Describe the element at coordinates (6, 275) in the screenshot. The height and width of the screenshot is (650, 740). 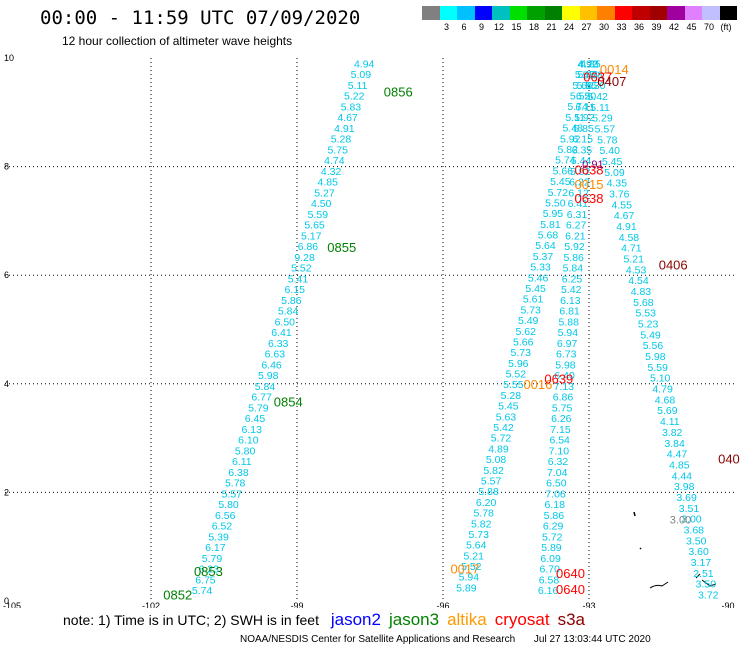
I see `y-tick-label: 6` at that location.